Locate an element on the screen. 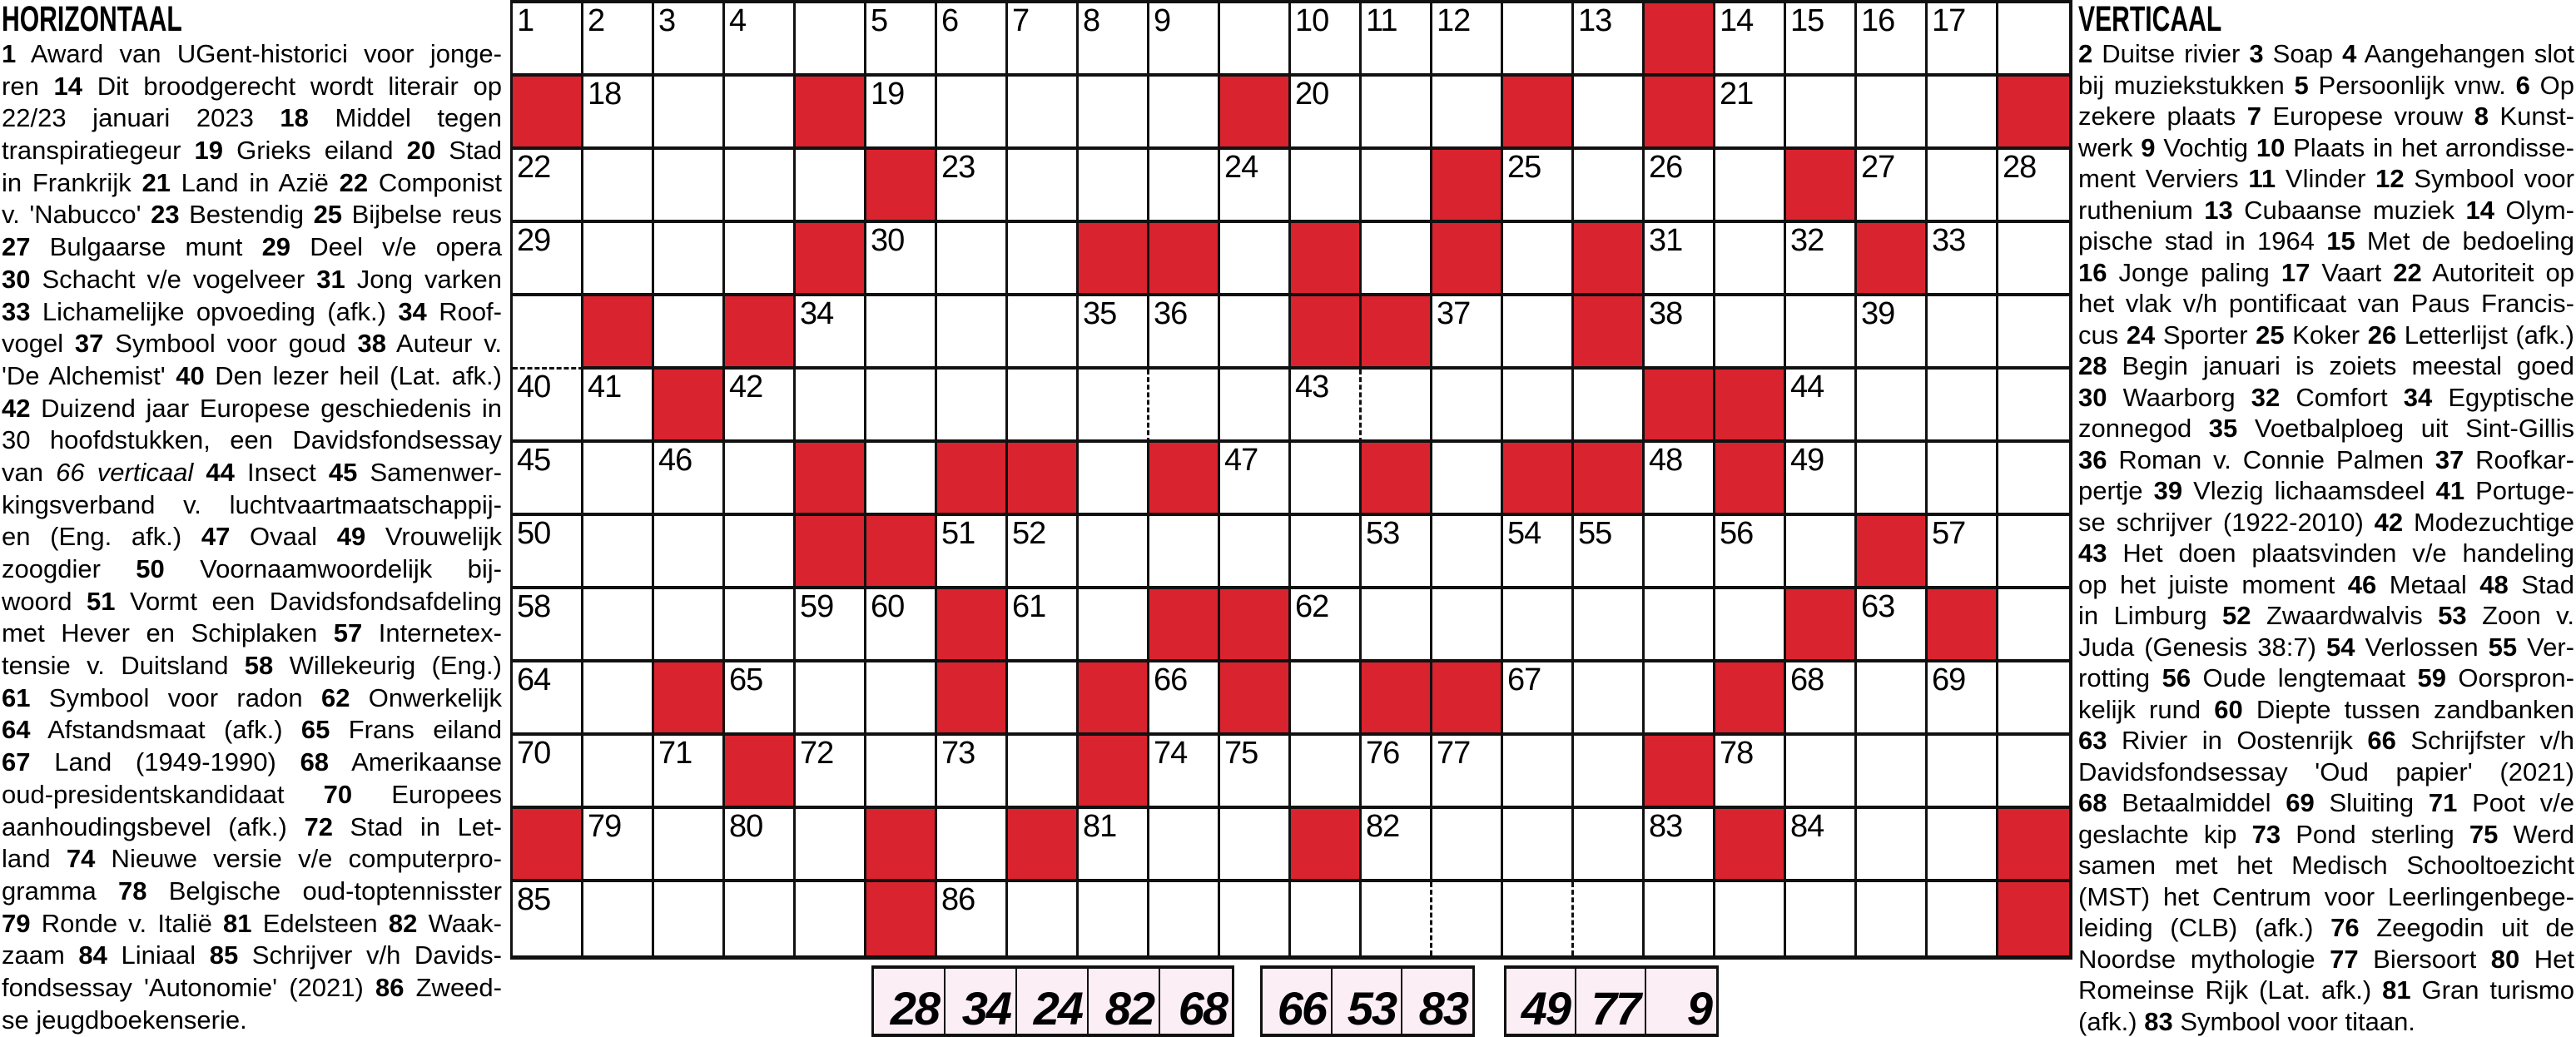 The image size is (2576, 1037). grid-cell: 55 is located at coordinates (1609, 552).